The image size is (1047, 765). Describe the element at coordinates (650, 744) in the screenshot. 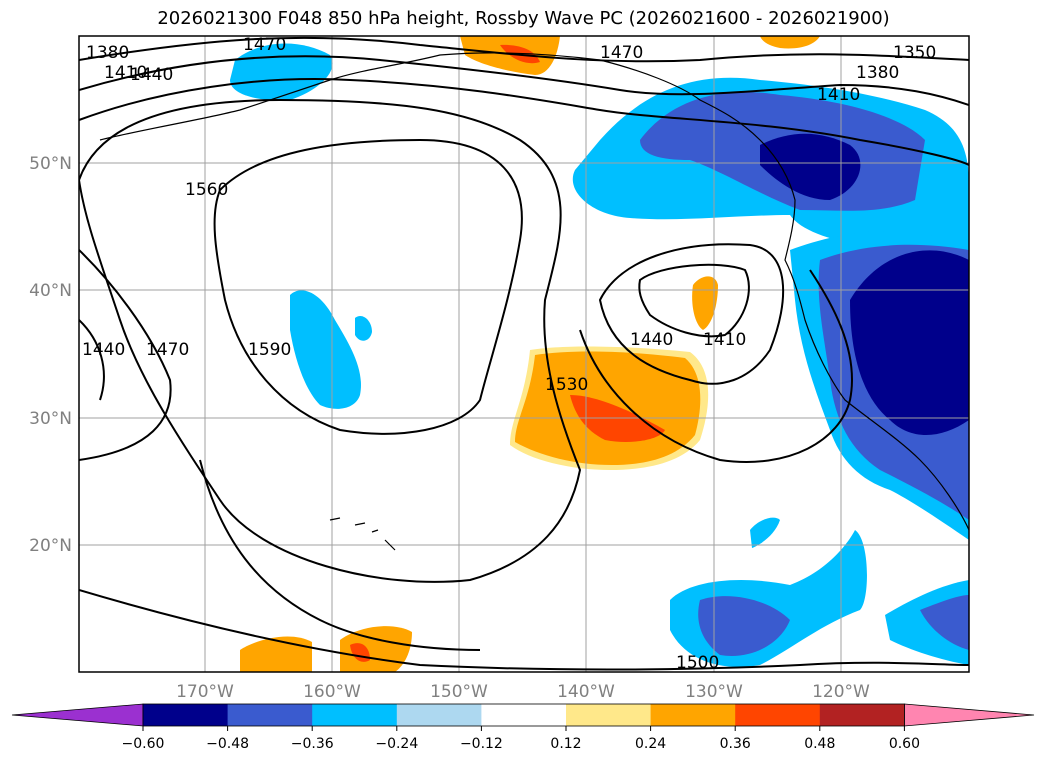

I see `colorbar-tick-label: 0.24` at that location.